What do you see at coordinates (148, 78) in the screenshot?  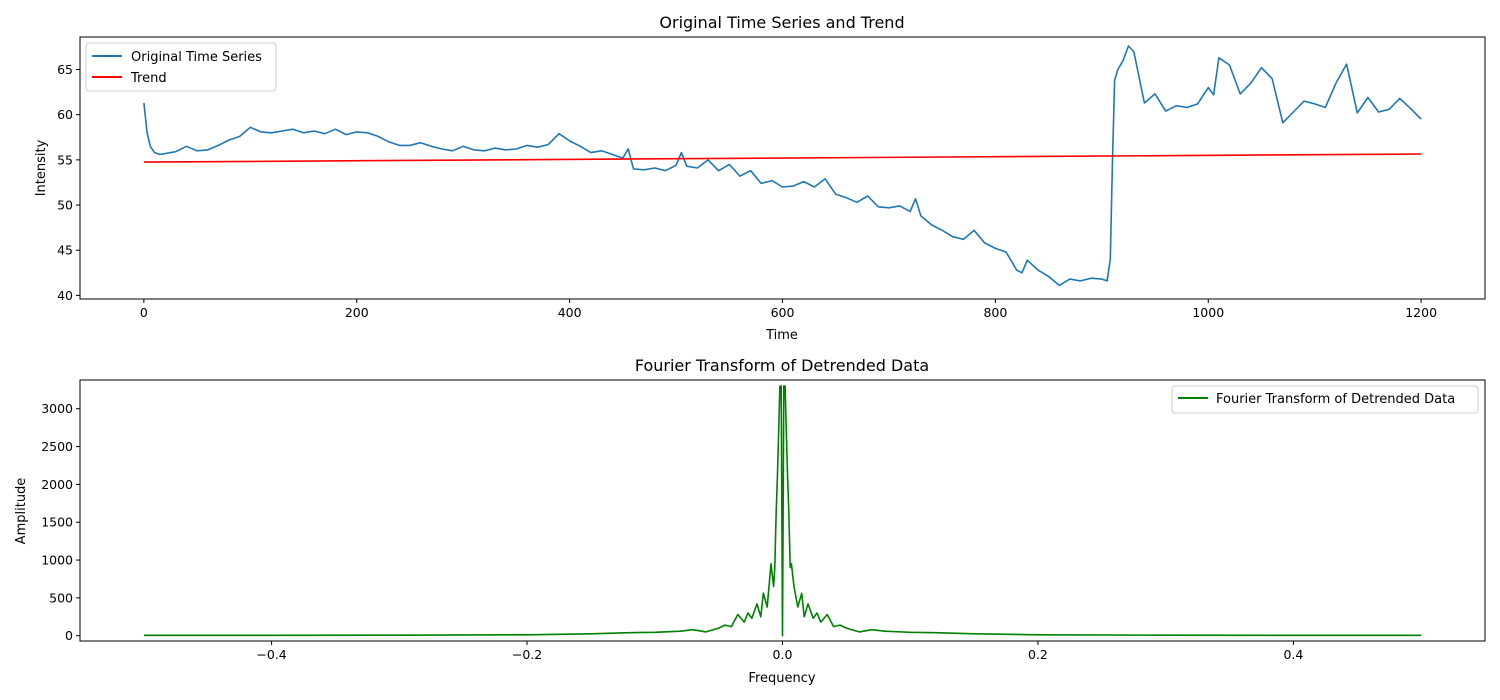 I see `legend-label-trend: Trend` at bounding box center [148, 78].